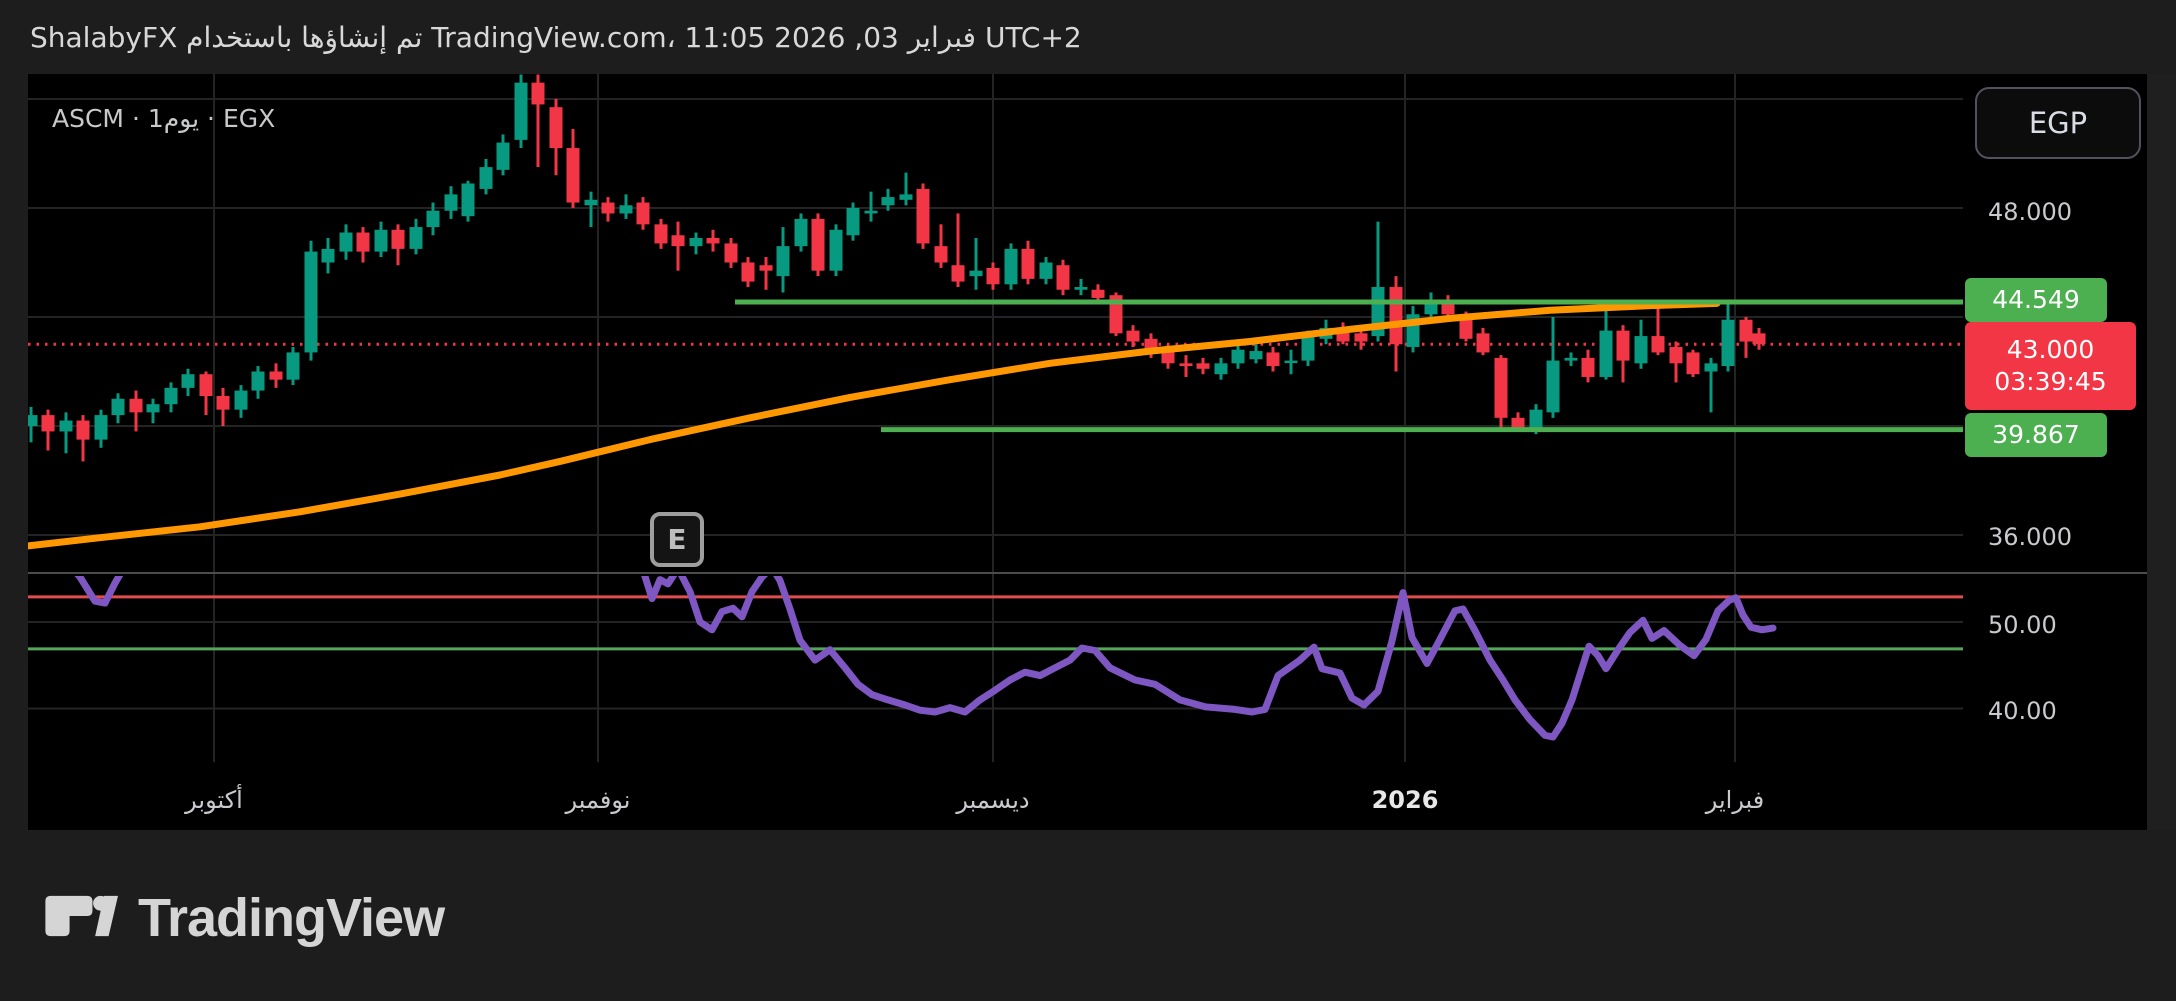 This screenshot has height=1001, width=2176. I want to click on time-axis-label: أكتوبر, so click(214, 800).